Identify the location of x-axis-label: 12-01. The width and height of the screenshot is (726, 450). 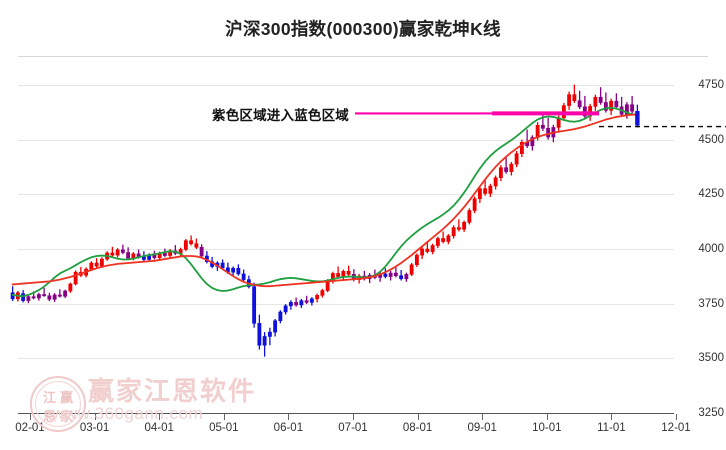
(676, 428).